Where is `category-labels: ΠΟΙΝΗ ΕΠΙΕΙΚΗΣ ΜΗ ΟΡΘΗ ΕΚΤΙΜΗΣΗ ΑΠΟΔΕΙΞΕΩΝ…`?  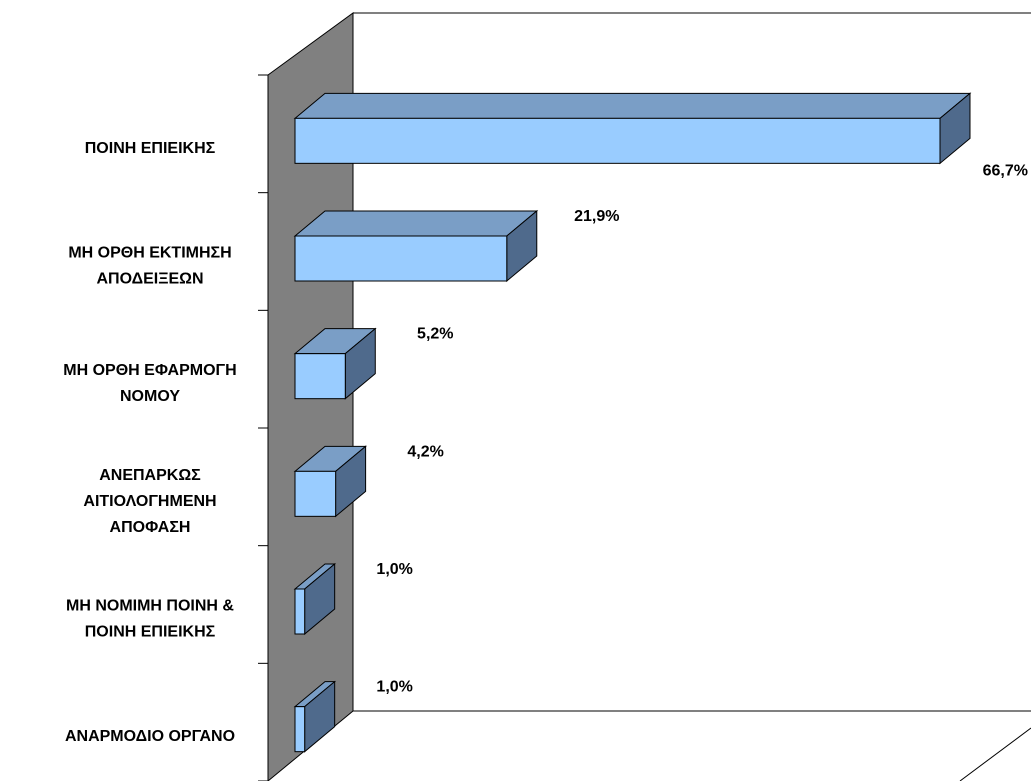
category-labels: ΠΟΙΝΗ ΕΠΙΕΙΚΗΣ ΜΗ ΟΡΘΗ ΕΚΤΙΜΗΣΗ ΑΠΟΔΕΙΞΕΩΝ… is located at coordinates (149, 442).